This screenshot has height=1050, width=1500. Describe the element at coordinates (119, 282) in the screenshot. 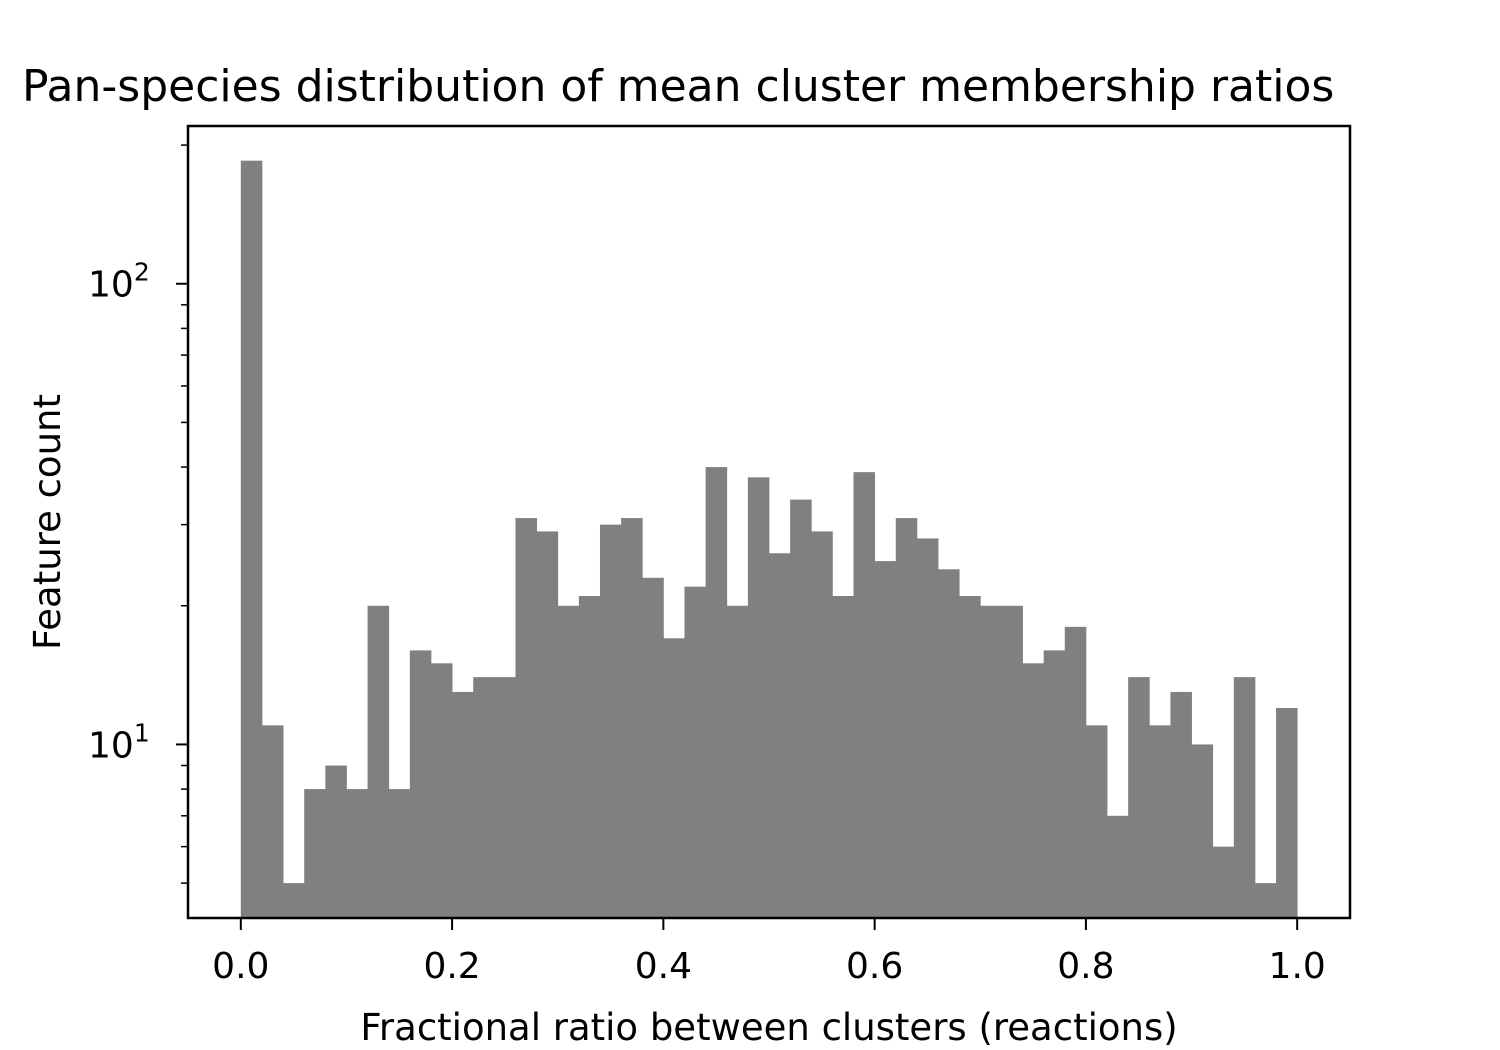

I see `y-tick-label: 10²` at that location.